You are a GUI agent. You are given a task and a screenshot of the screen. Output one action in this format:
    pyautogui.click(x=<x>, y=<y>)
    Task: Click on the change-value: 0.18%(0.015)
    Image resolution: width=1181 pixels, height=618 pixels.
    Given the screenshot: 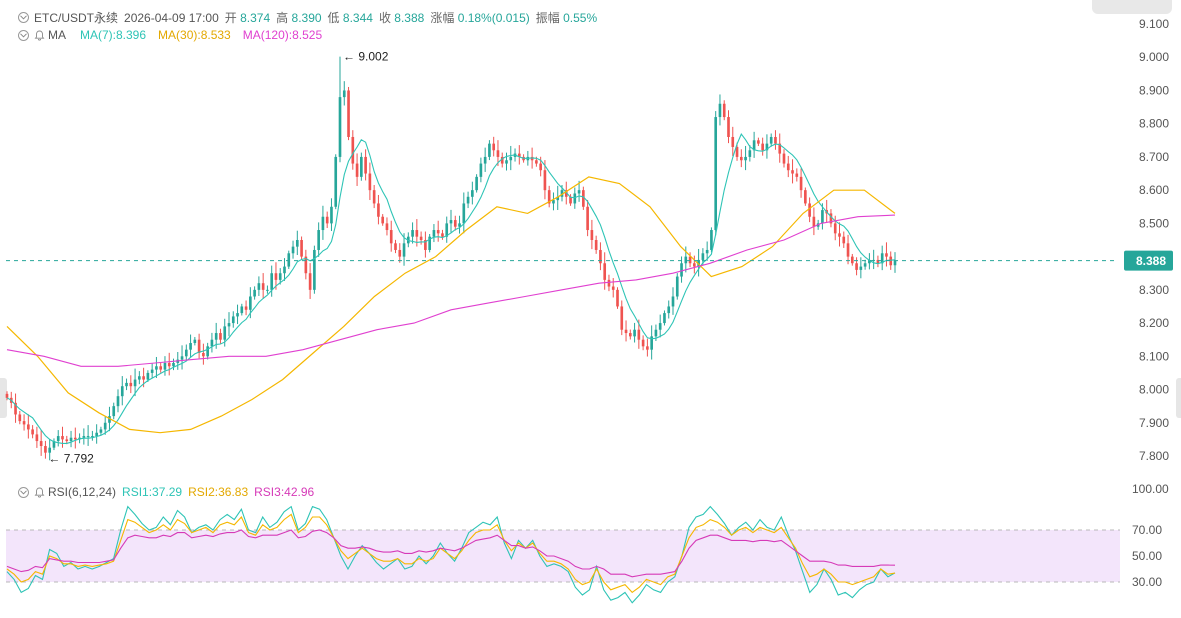 What is the action you would take?
    pyautogui.click(x=493, y=17)
    